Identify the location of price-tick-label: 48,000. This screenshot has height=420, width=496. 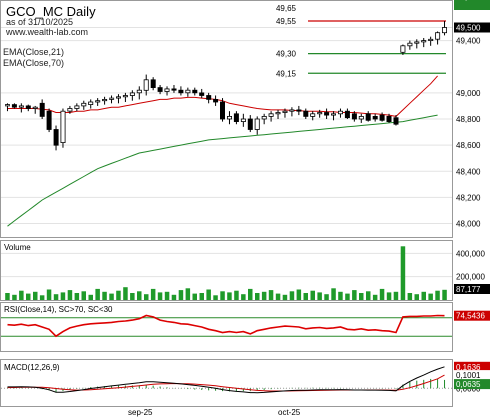
(468, 224).